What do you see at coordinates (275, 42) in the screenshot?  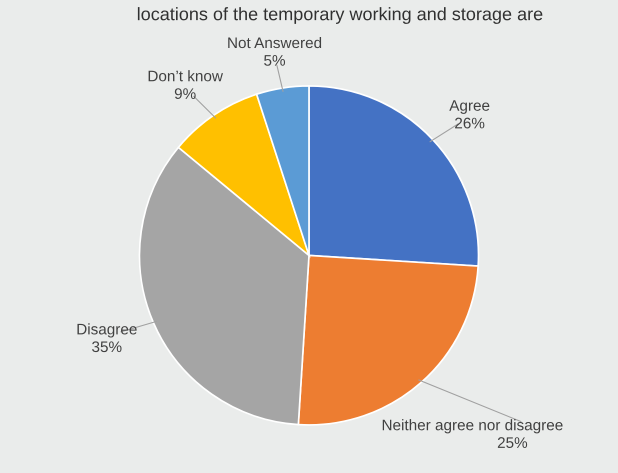 I see `slice-label: Not Answered` at bounding box center [275, 42].